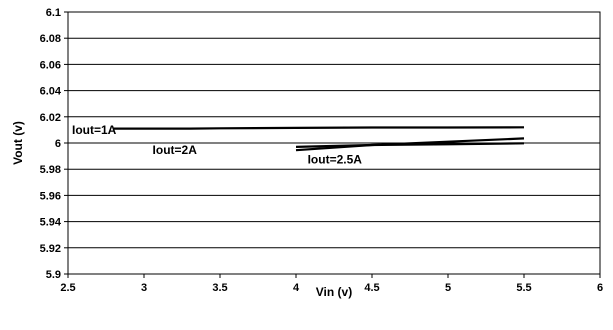  Describe the element at coordinates (51, 92) in the screenshot. I see `y-tick-label-7: 6.04` at that location.